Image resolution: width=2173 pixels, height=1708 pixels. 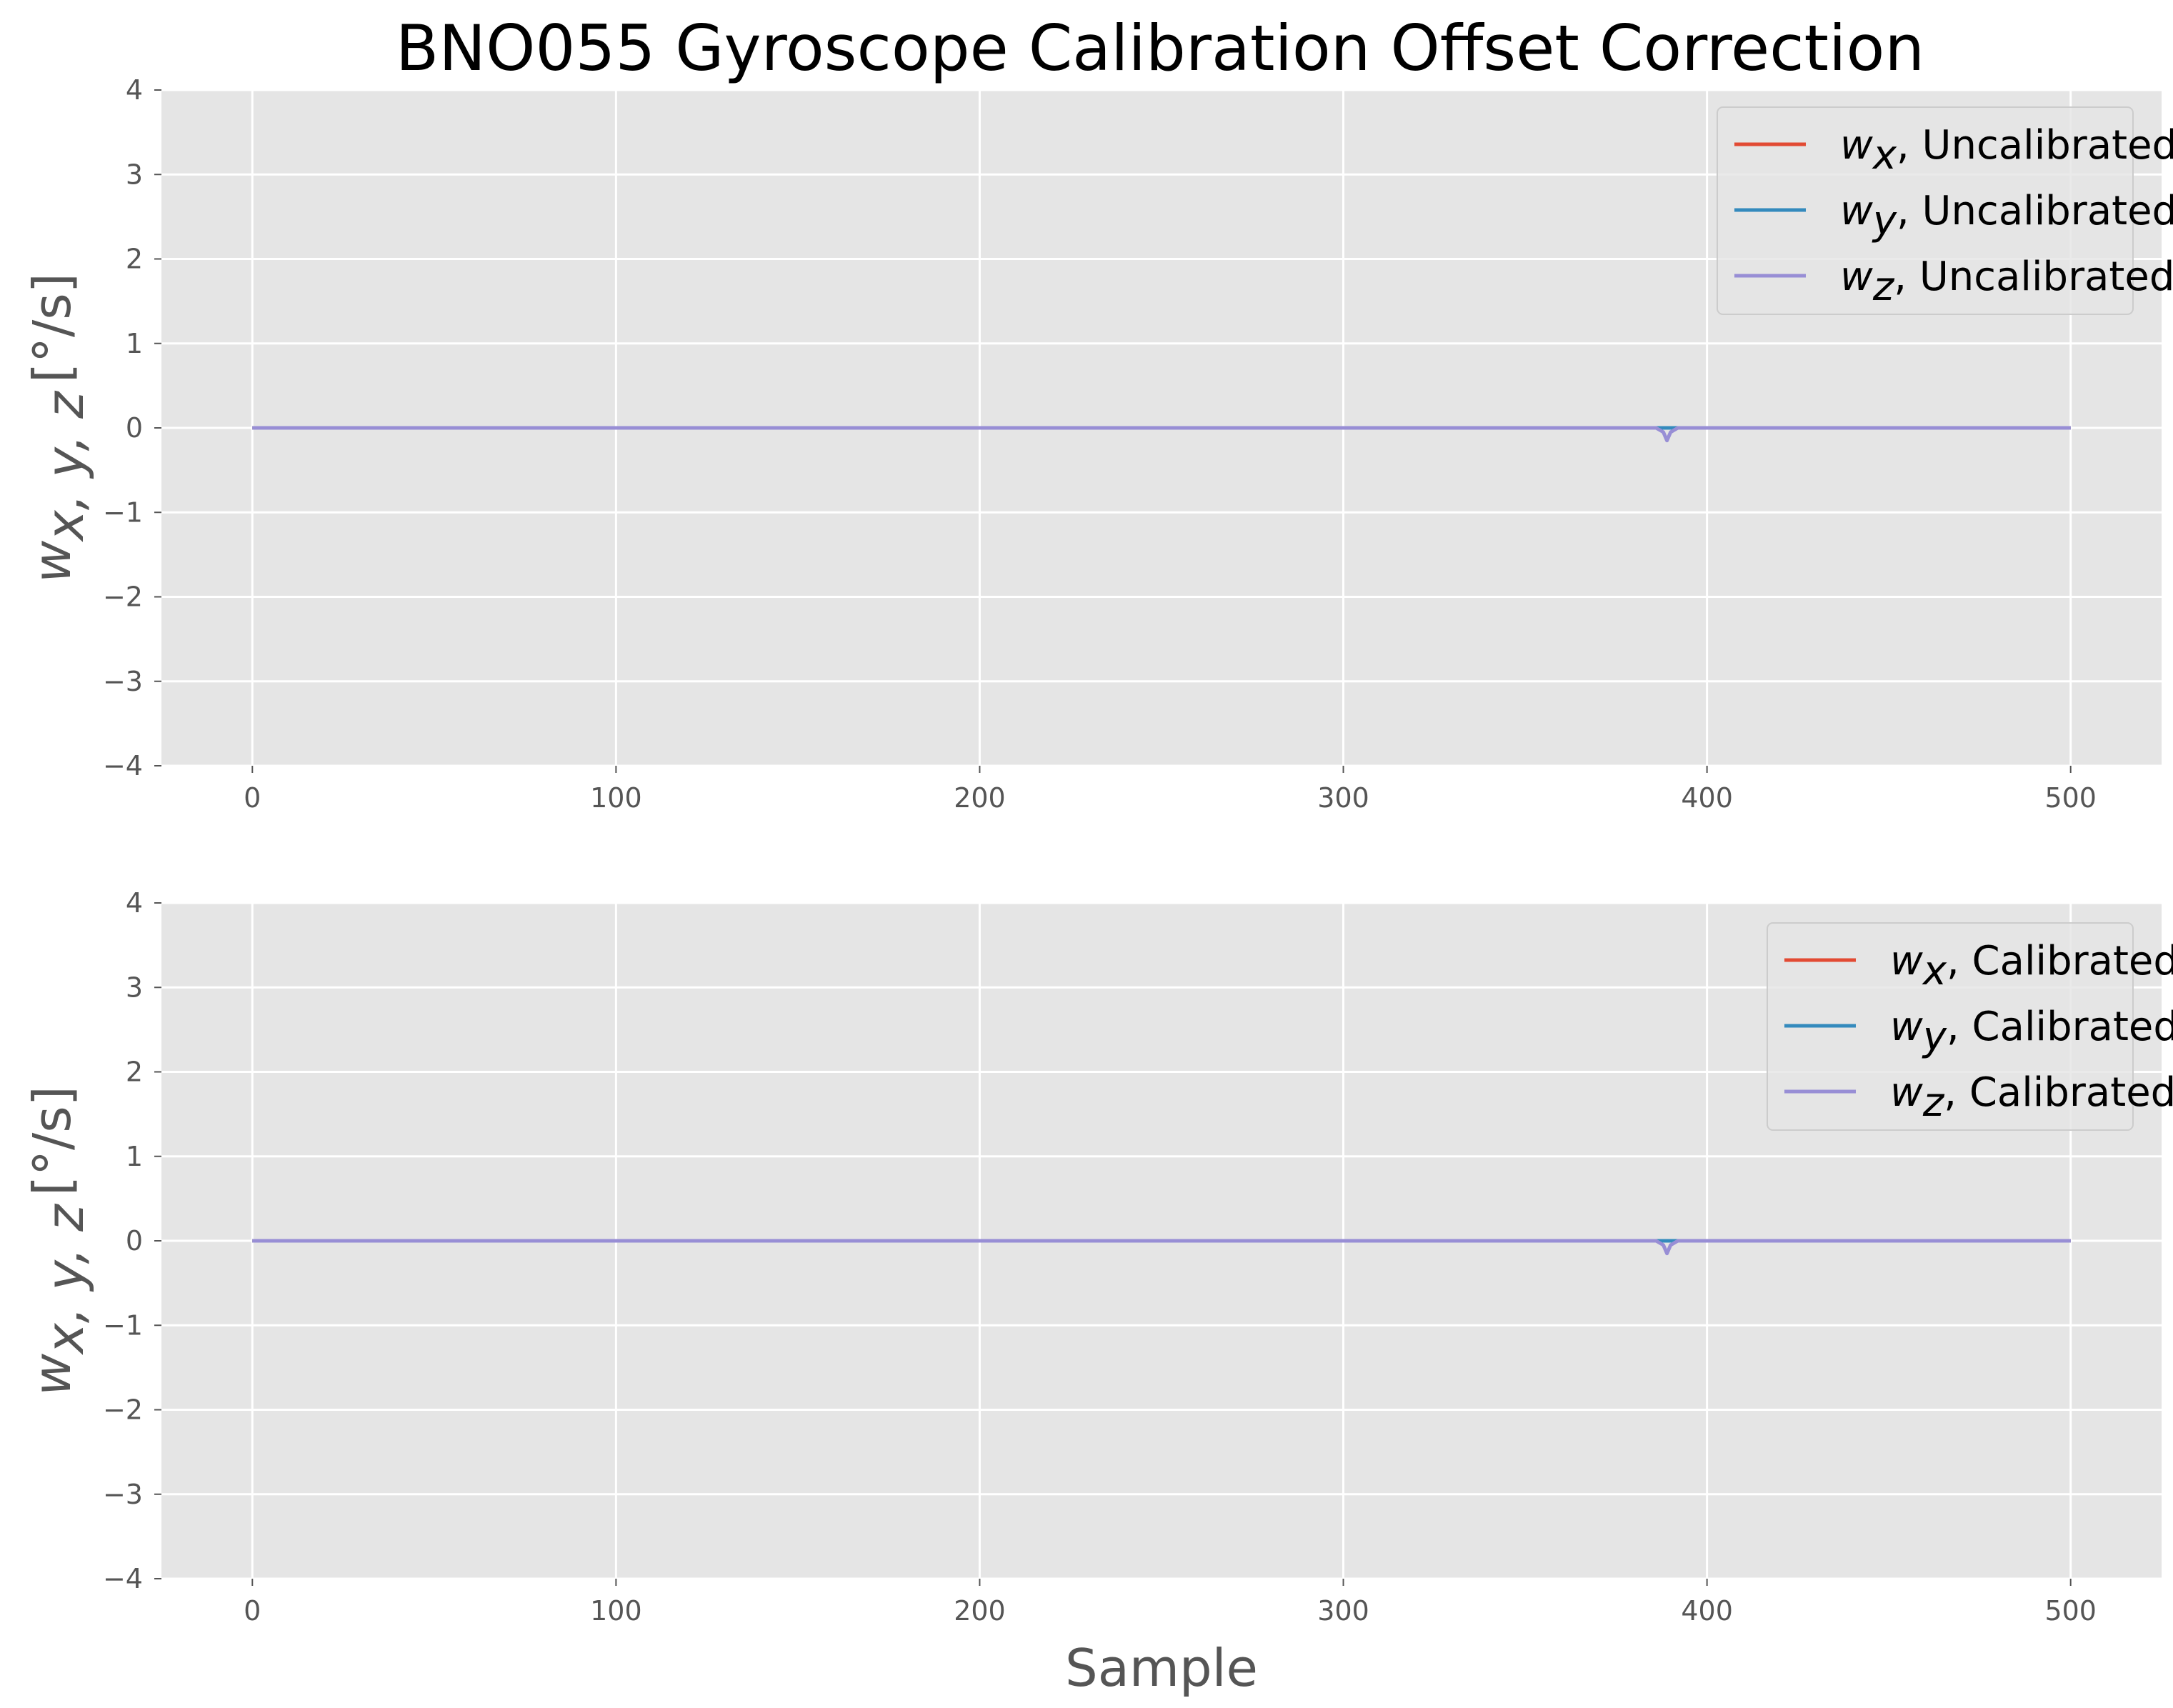 I want to click on legend-entry-wz: wz, Calibrated, so click(x=2031, y=1097).